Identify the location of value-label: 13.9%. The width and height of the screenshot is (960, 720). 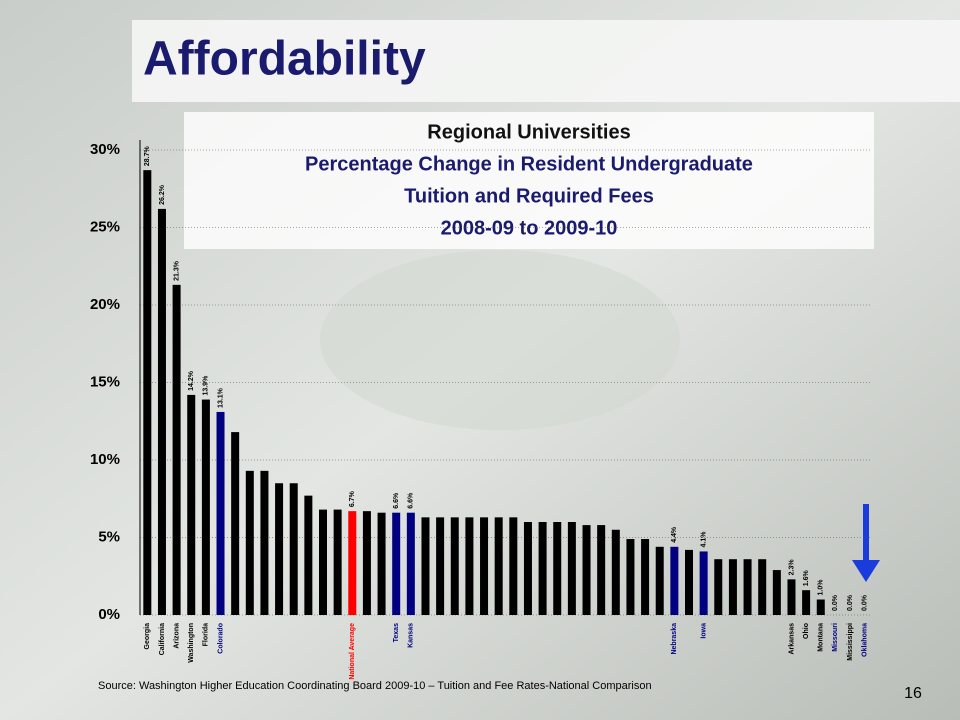
(206, 385).